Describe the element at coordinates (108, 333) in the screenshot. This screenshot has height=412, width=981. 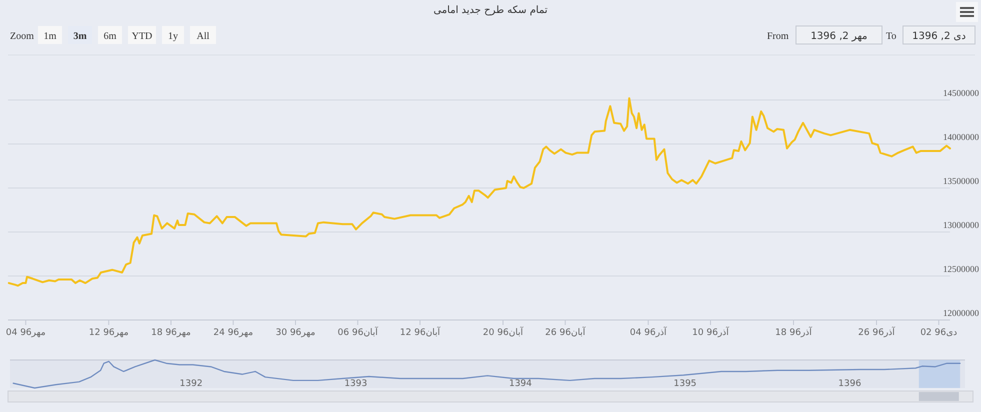
I see `x-tick-label: 12 مهر96` at that location.